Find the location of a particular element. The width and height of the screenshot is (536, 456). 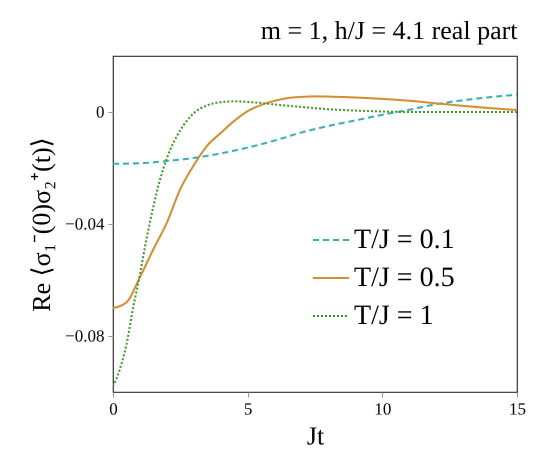

line-series is located at coordinates (315, 129).